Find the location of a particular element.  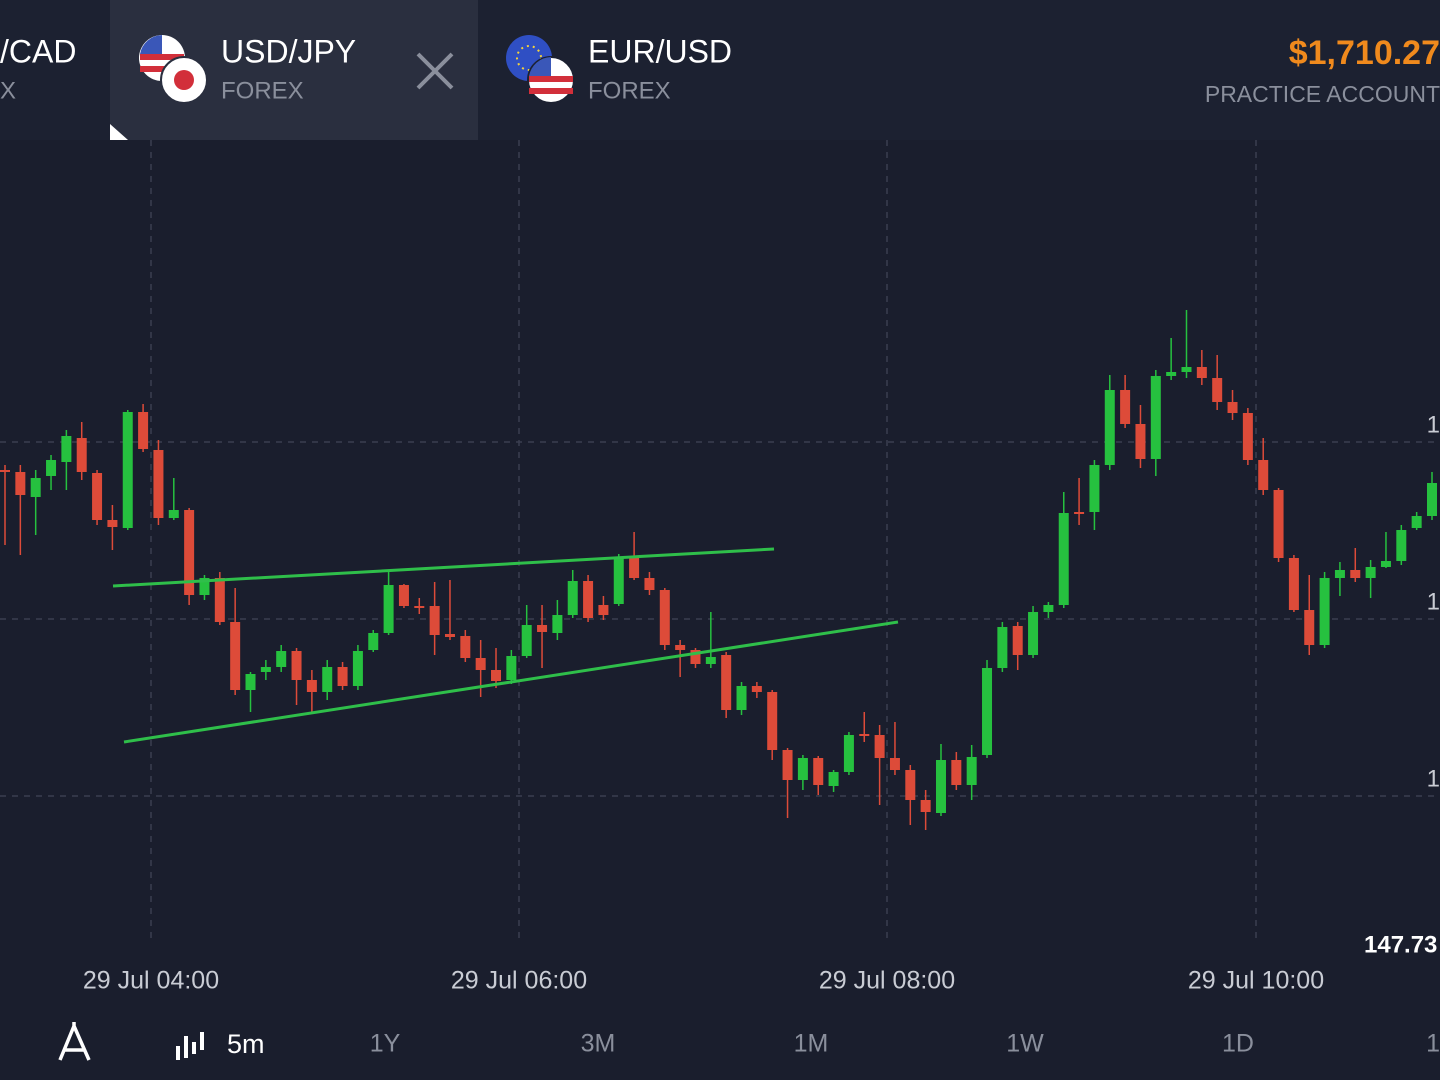

account-type: PRACTICE ACCOUNT is located at coordinates (1322, 94).